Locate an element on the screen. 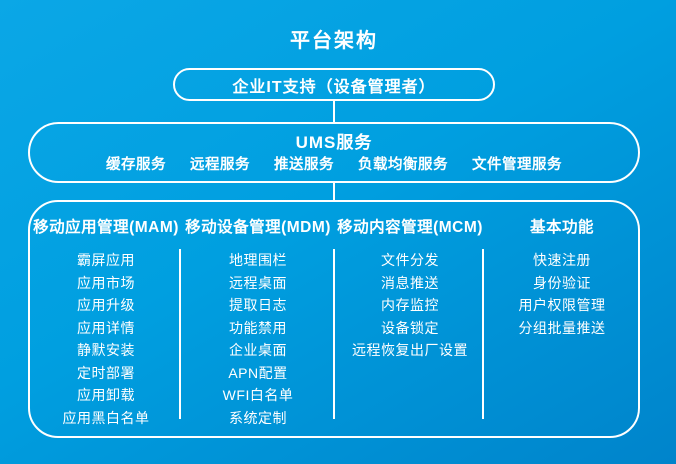 This screenshot has height=464, width=676. module-item: 身份验证 is located at coordinates (562, 282).